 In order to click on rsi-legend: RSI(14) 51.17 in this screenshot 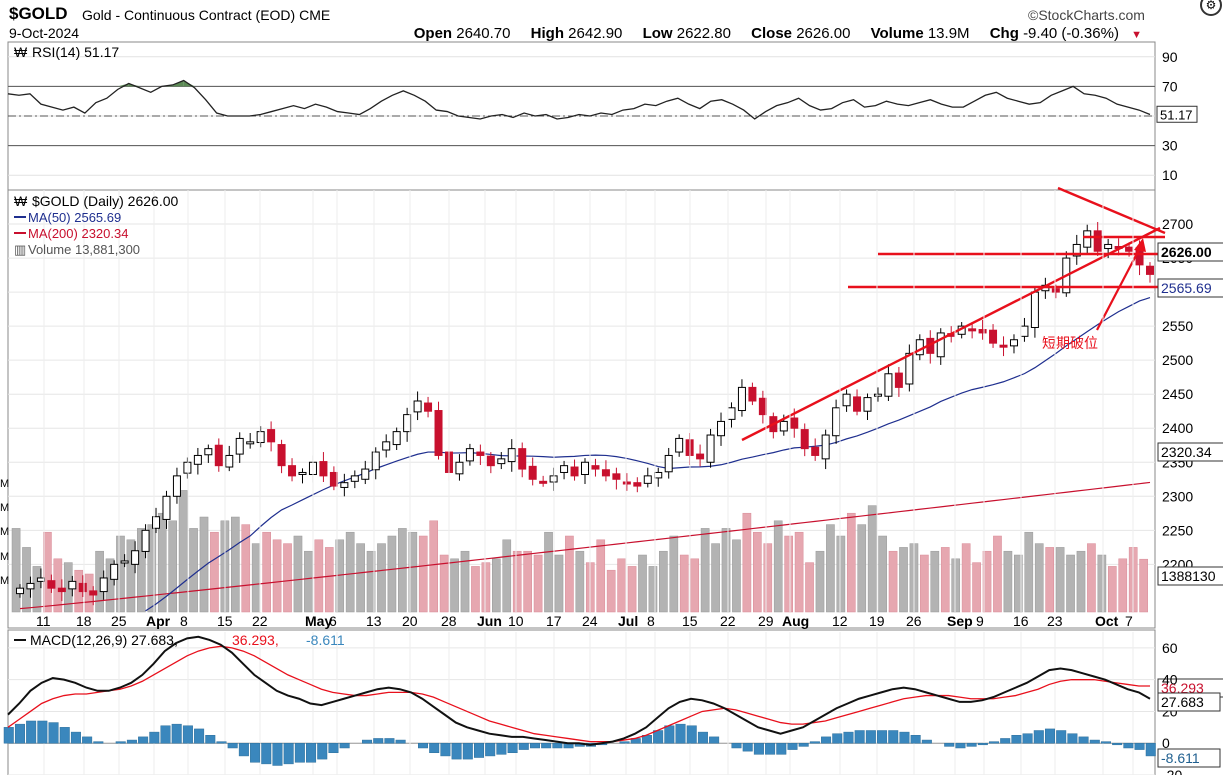, I will do `click(75, 52)`.